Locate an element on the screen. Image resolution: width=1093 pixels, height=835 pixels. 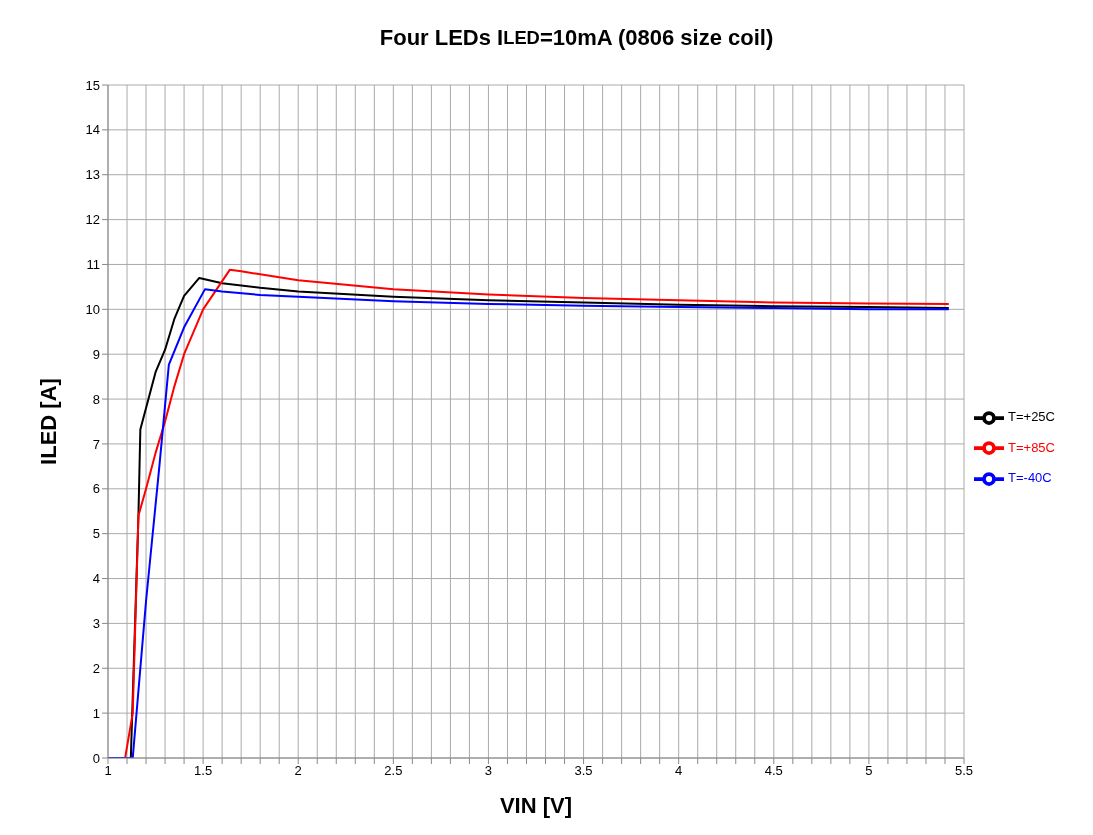
y-tick-label: 3 is located at coordinates (96, 624).